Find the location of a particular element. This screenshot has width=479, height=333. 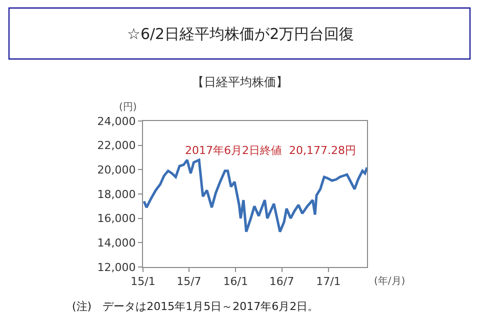

y-axis-title: (円) is located at coordinates (128, 107).